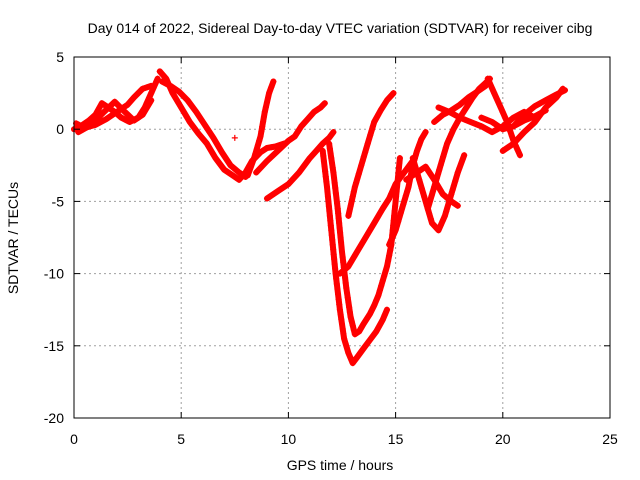 This screenshot has width=640, height=480. I want to click on x-tick-label: 15, so click(396, 439).